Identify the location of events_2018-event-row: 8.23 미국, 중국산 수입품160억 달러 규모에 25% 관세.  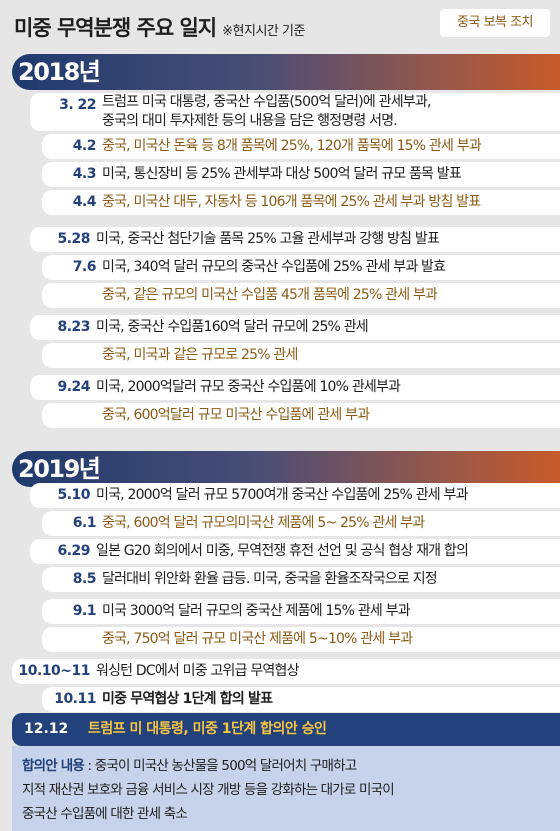
(280, 327).